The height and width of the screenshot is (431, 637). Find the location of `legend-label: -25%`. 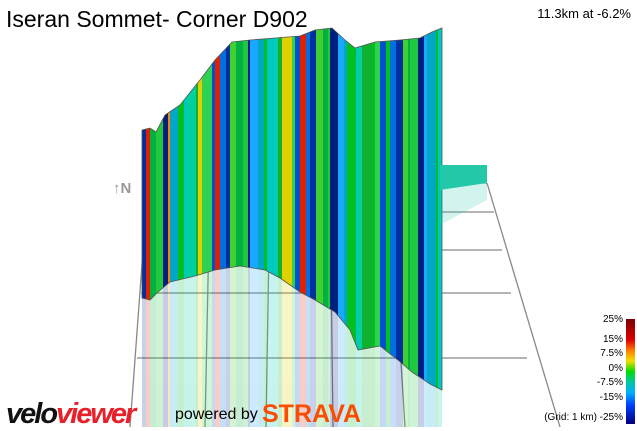

legend-label: -25% is located at coordinates (611, 417).